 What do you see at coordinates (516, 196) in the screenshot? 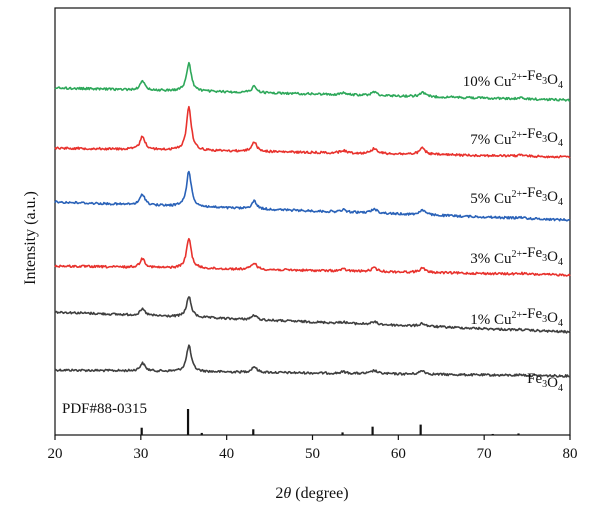
I see `series-label: 5% Cu2+-Fe3O4` at bounding box center [516, 196].